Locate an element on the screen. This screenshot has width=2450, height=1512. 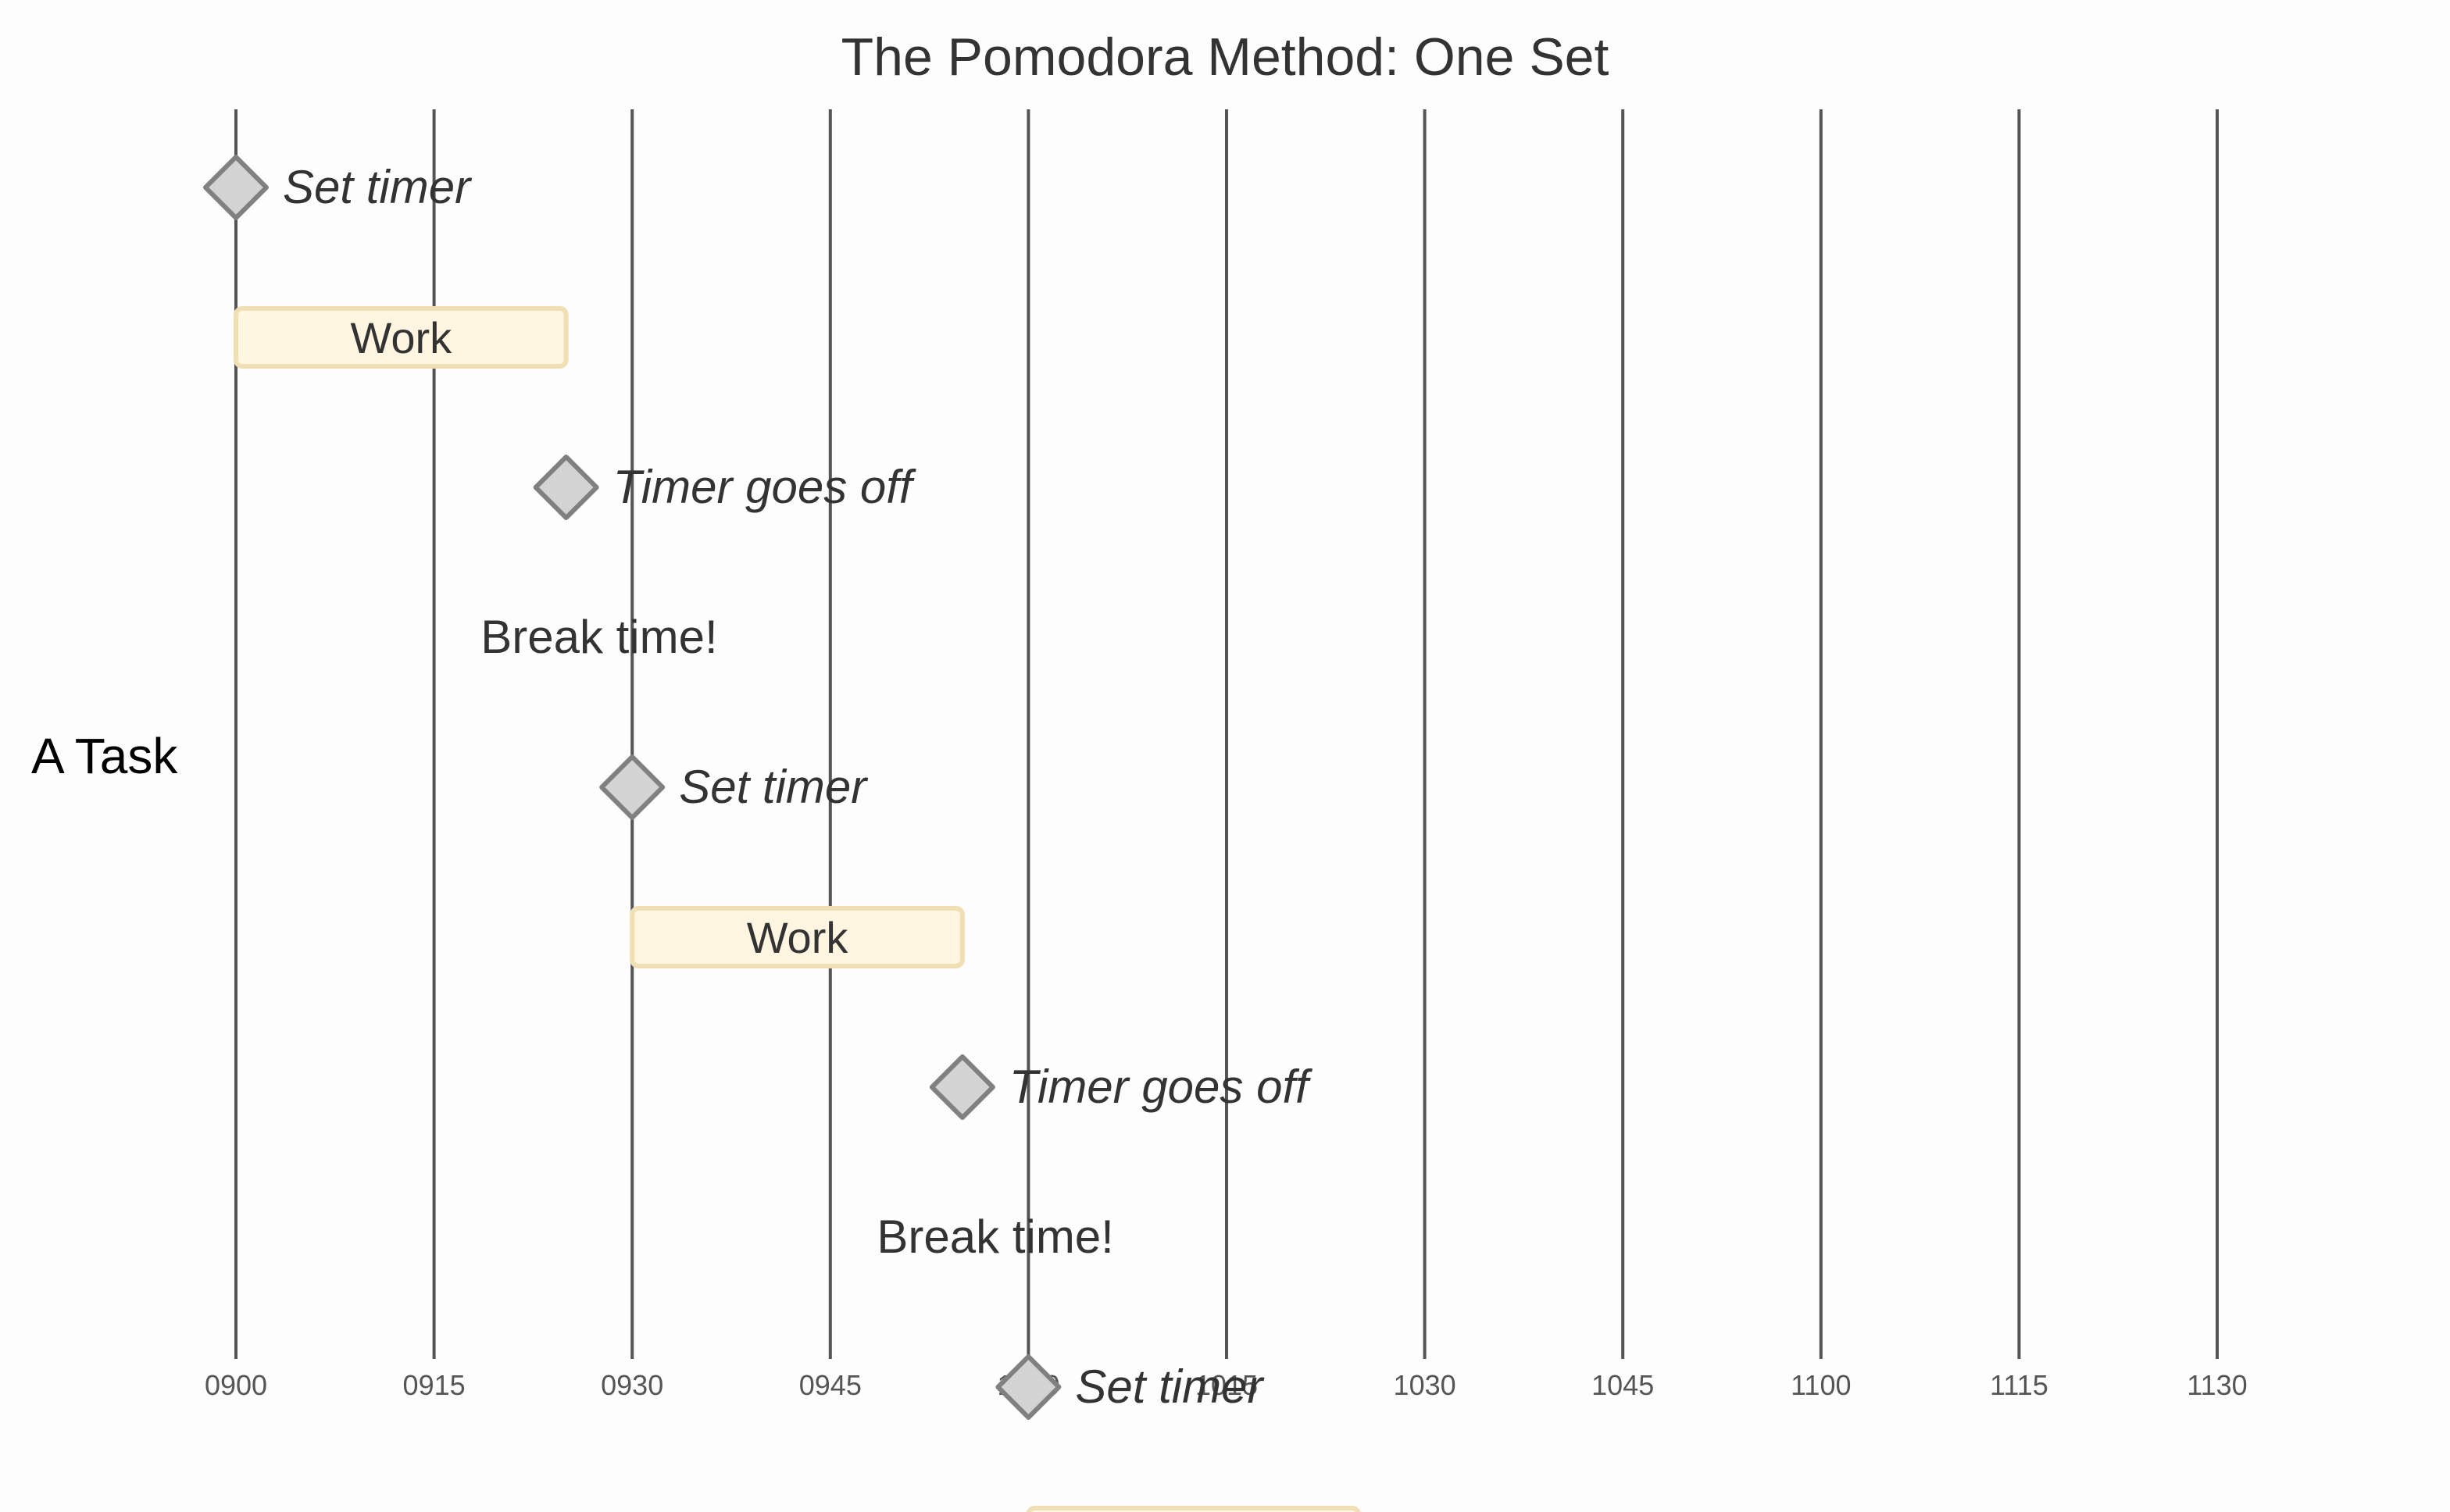
chart-title: The Pomodora Method: One Set is located at coordinates (1225, 57).